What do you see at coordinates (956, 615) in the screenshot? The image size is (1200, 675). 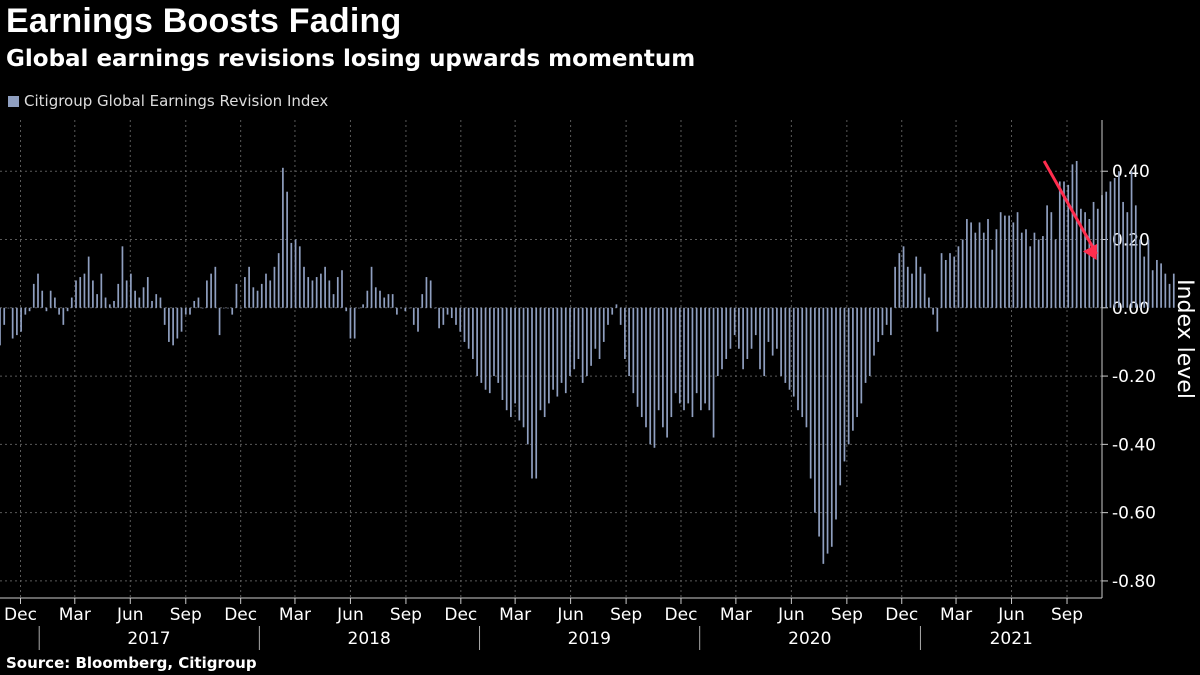 I see `x-tick-label: Mar` at bounding box center [956, 615].